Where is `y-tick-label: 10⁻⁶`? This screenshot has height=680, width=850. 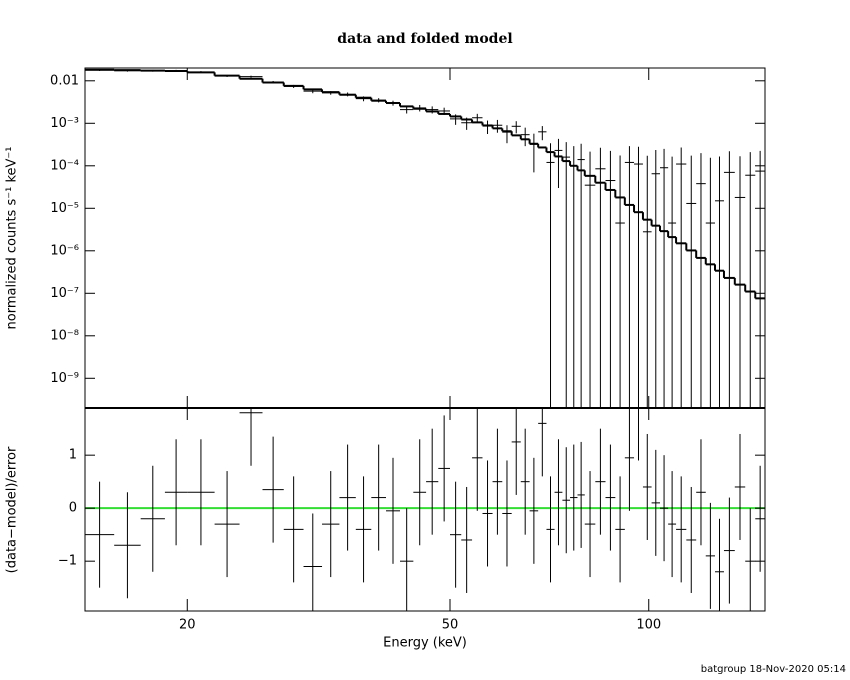 y-tick-label: 10⁻⁶ is located at coordinates (64, 250).